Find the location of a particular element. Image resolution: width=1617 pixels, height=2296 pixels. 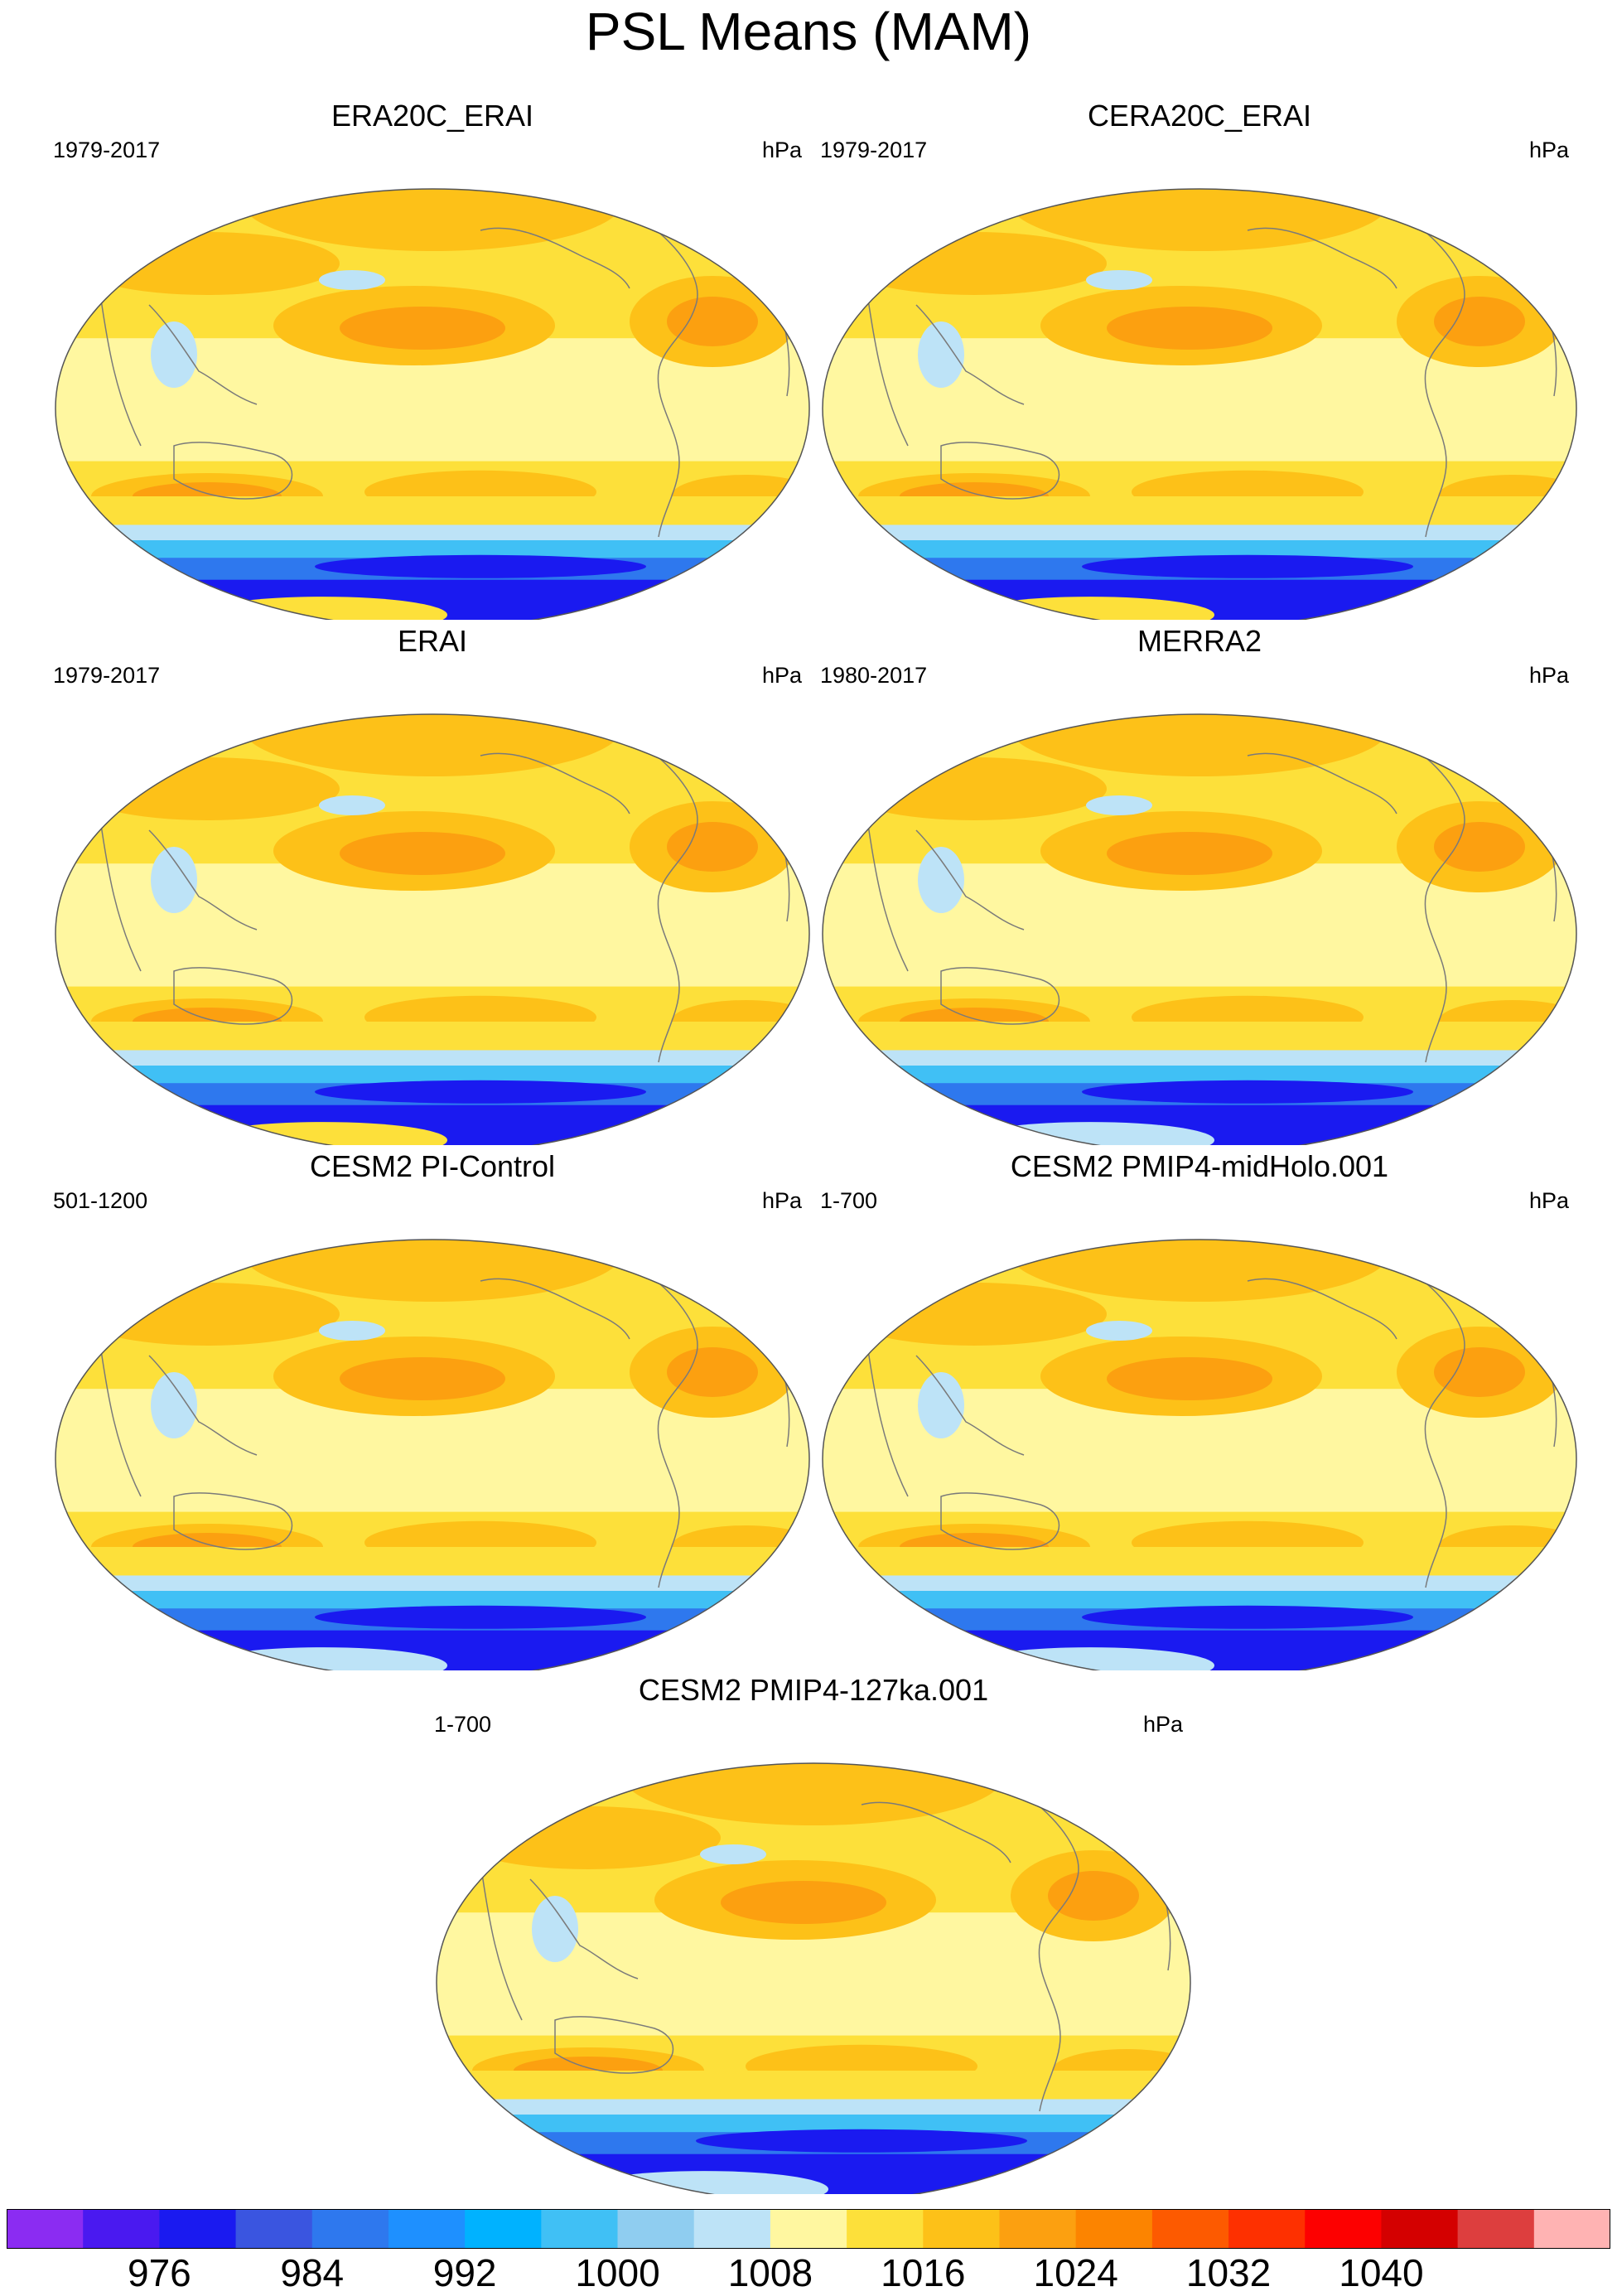

colorbar-tick-label: 992 is located at coordinates (464, 2272).